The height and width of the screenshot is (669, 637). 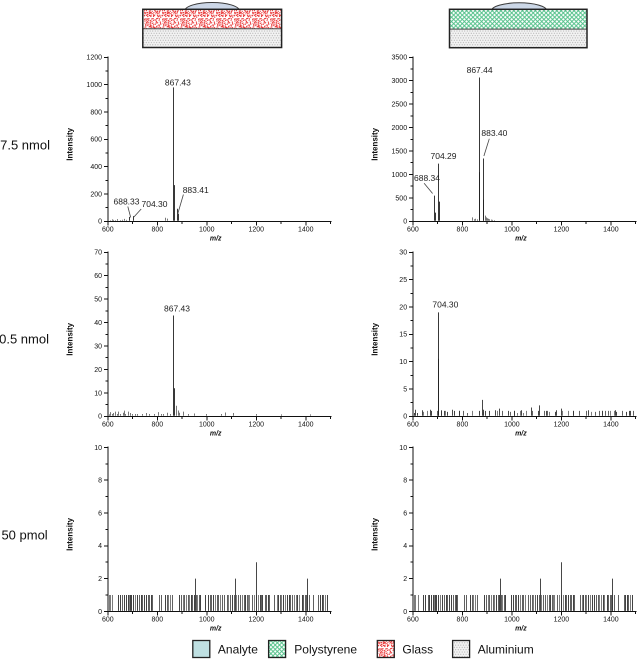 I want to click on svg-text: 0.5 nmol, so click(x=24, y=338).